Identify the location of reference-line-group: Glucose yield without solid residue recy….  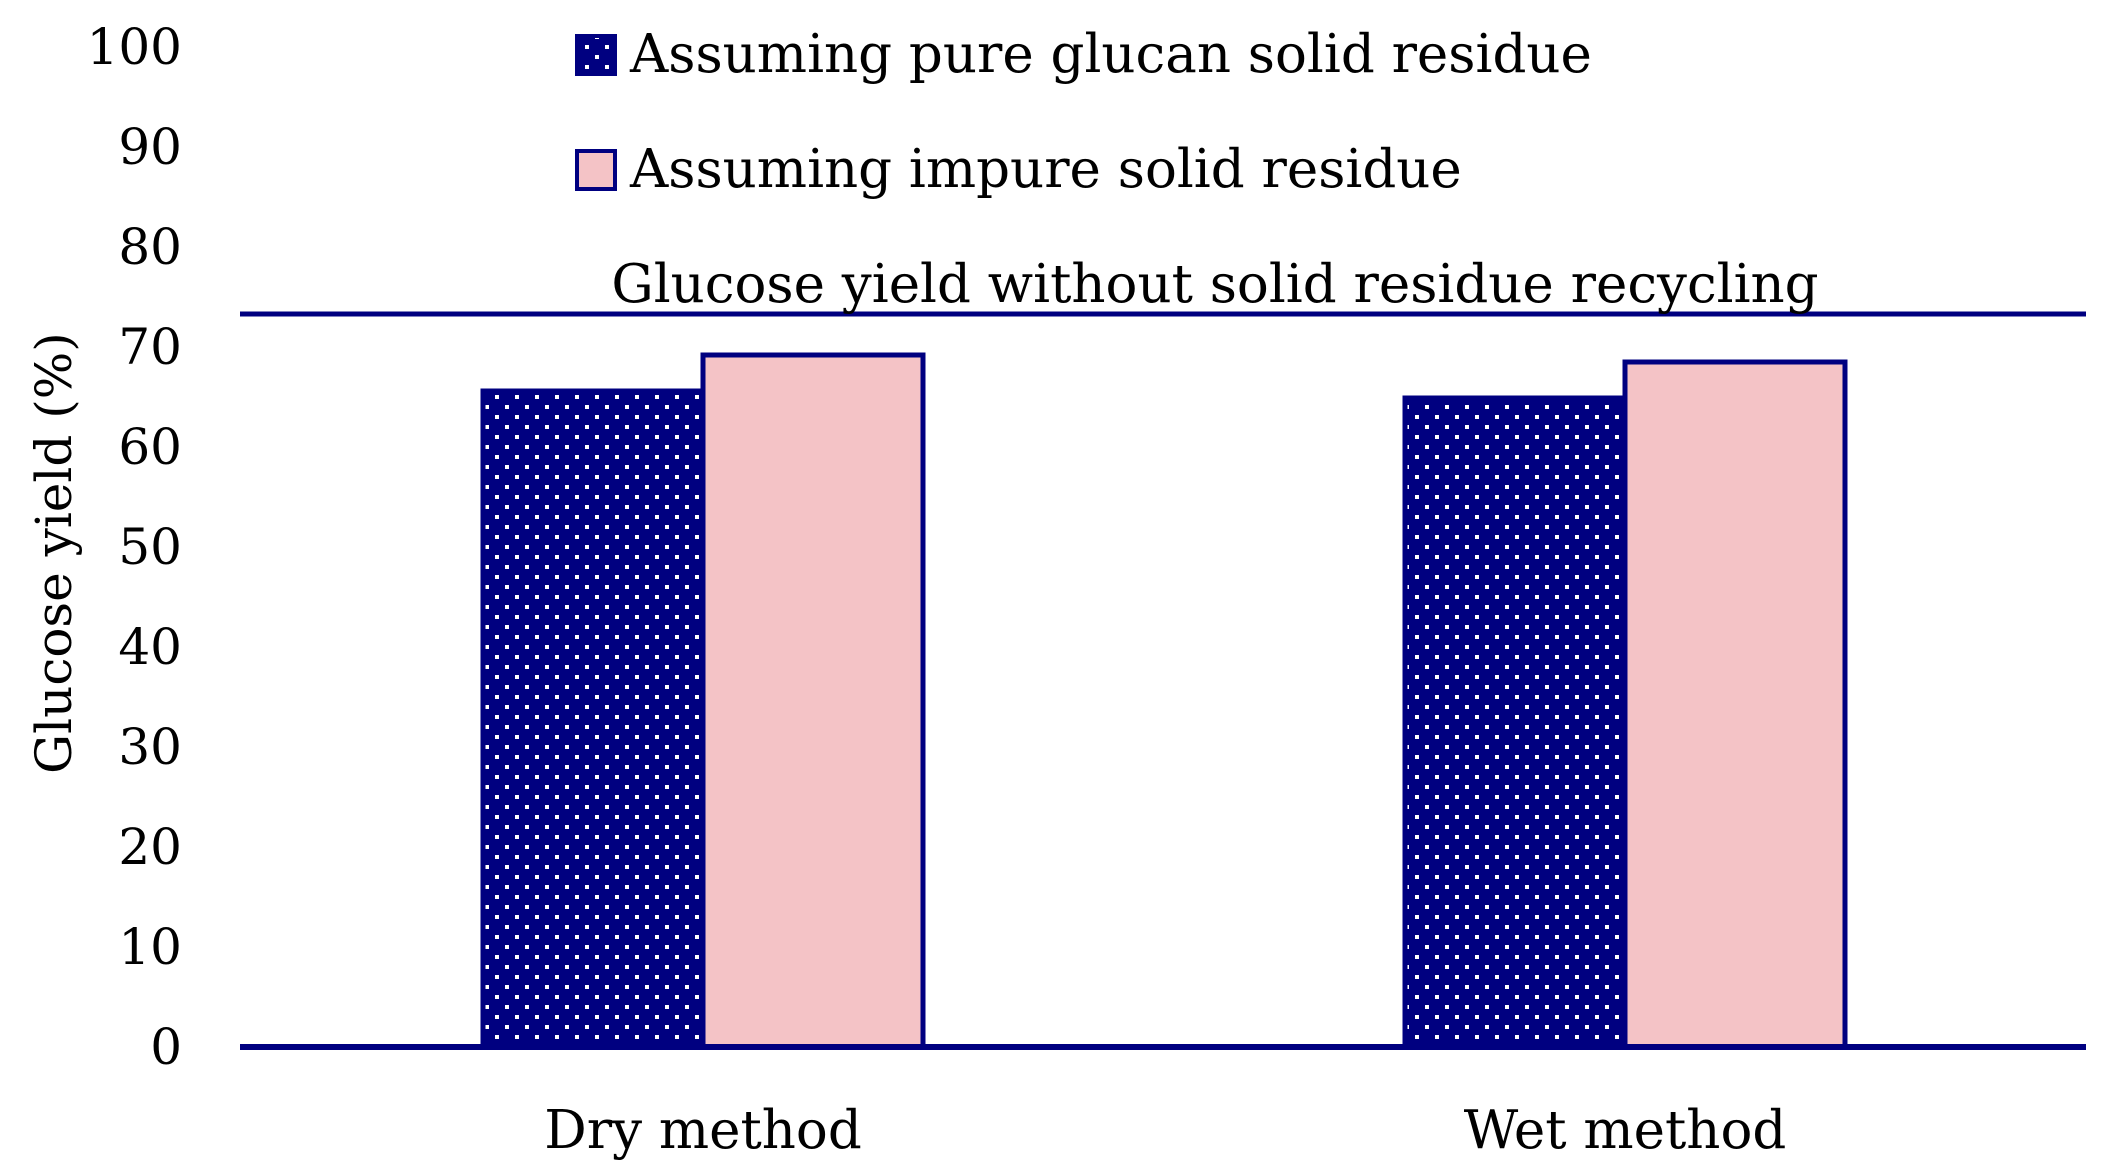
(1163, 285).